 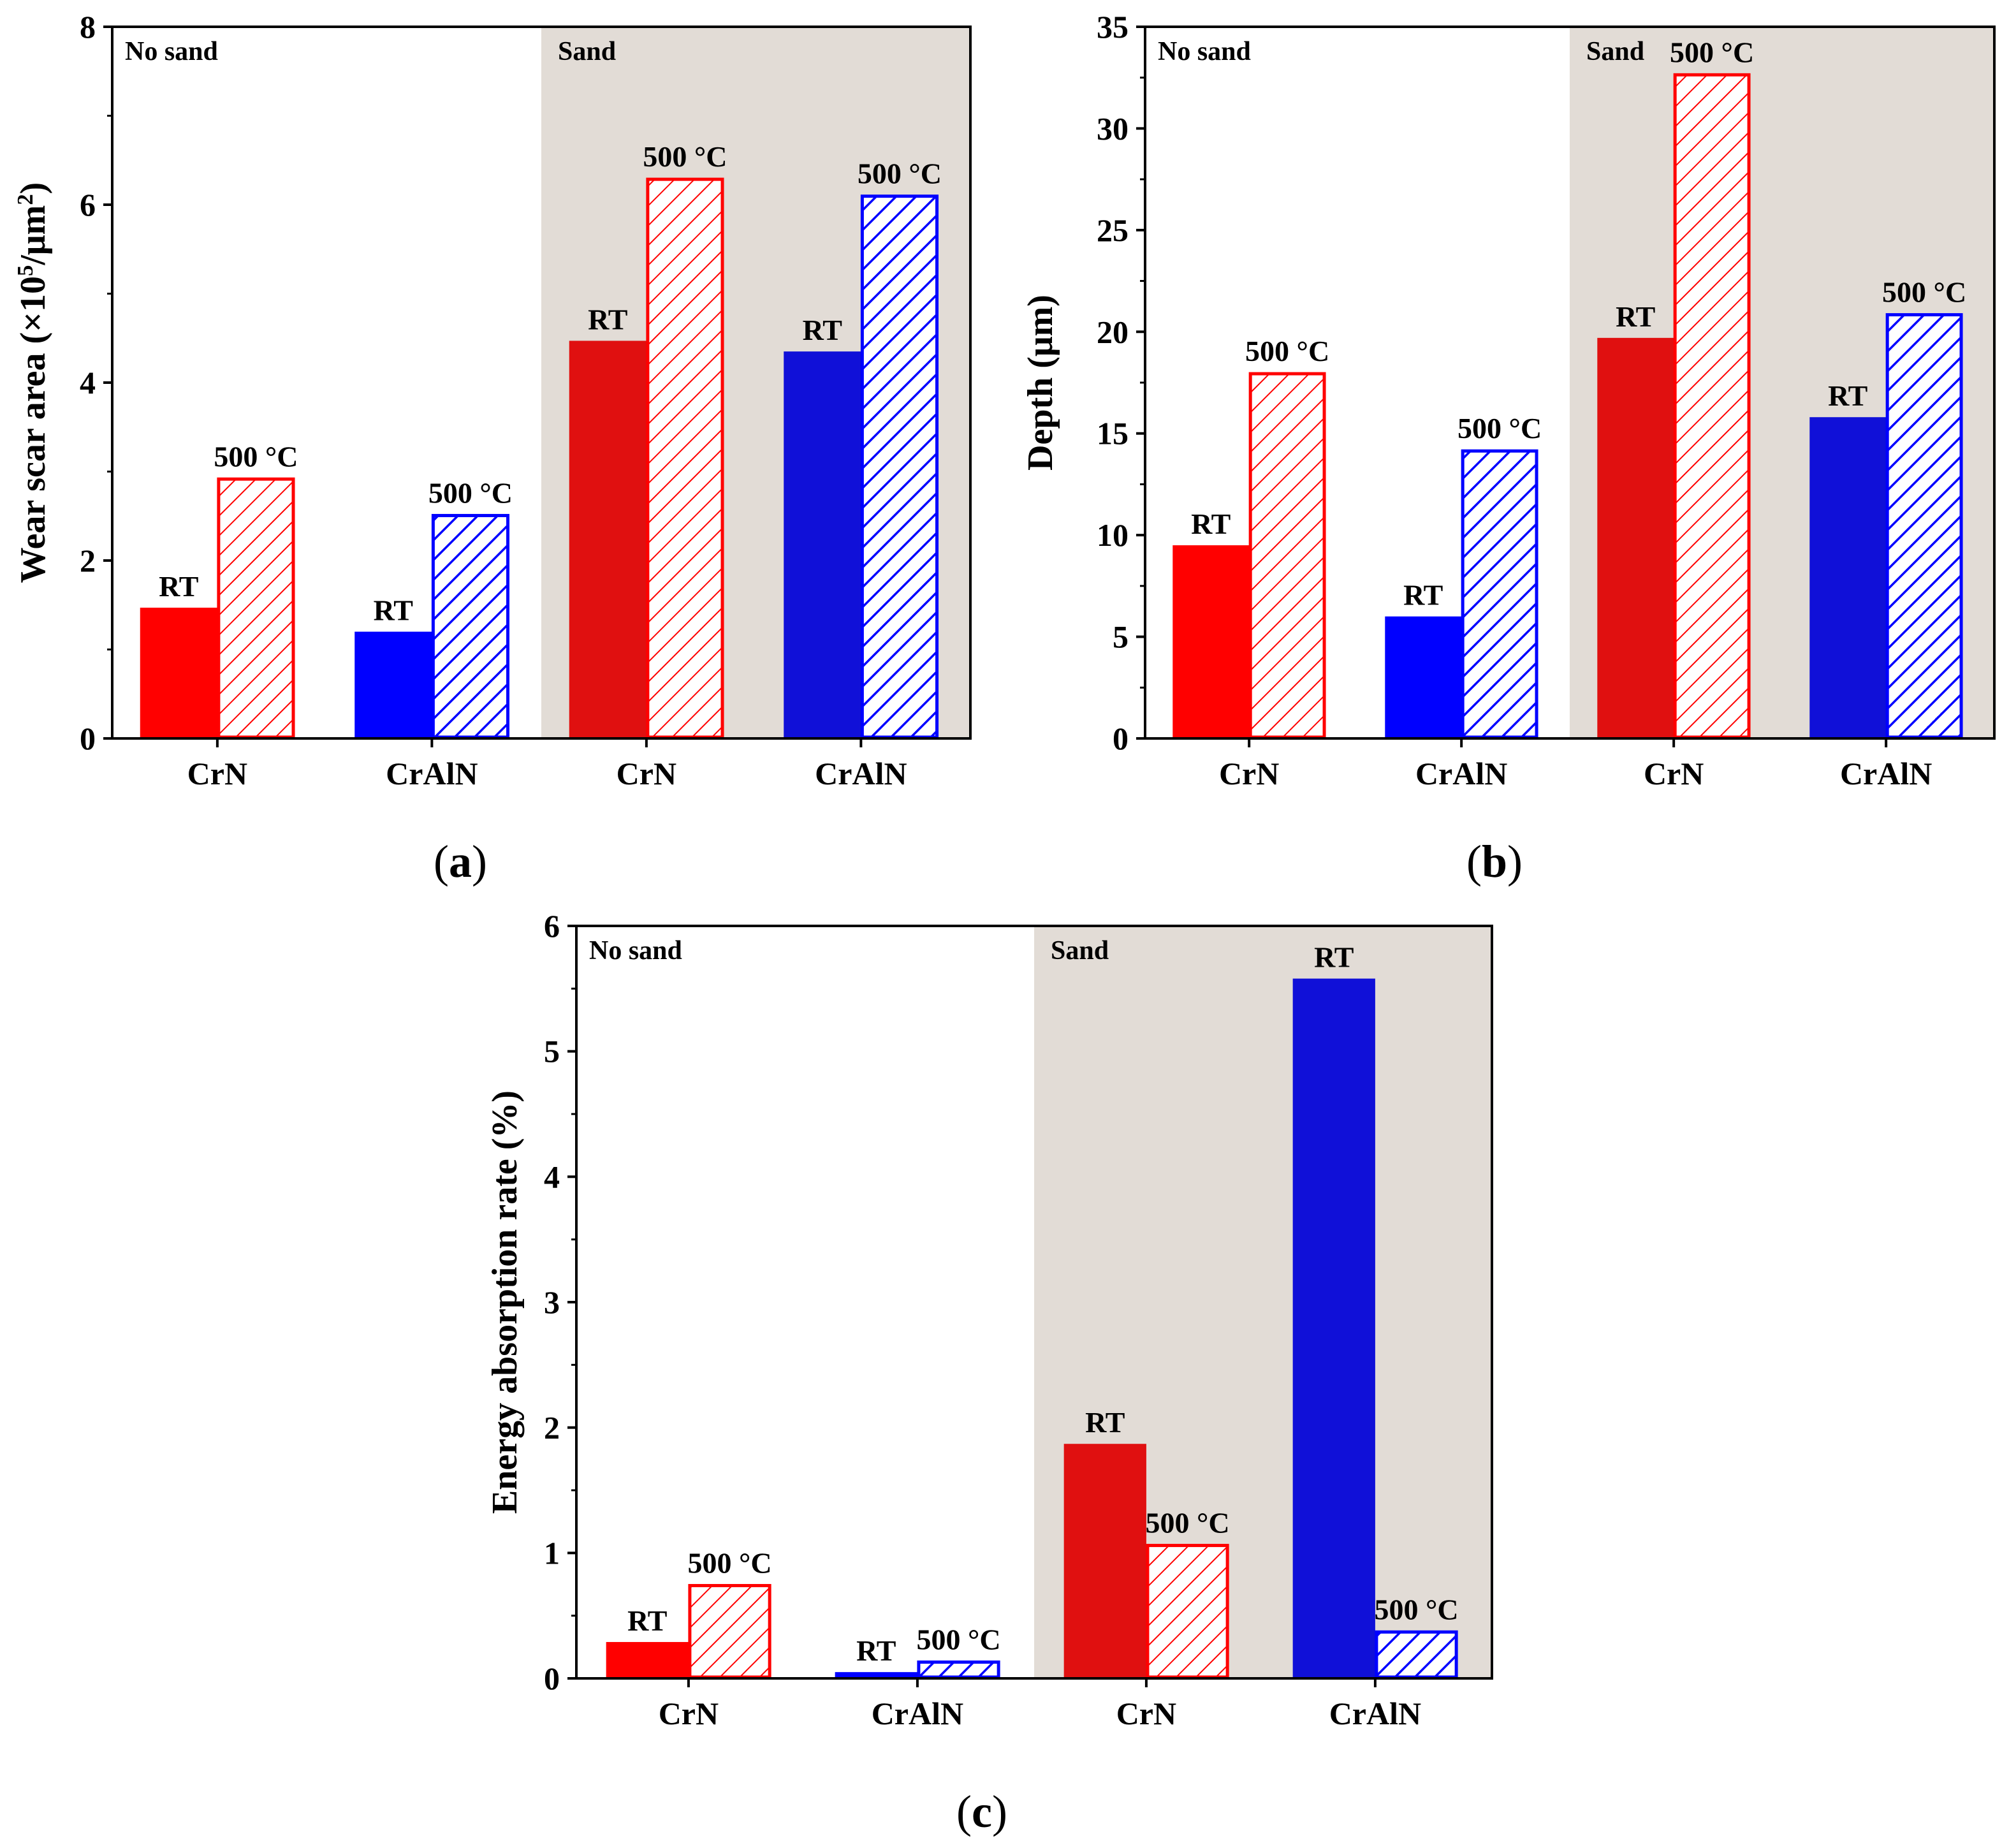 I want to click on y-tick-label-1: 2, so click(x=88, y=560).